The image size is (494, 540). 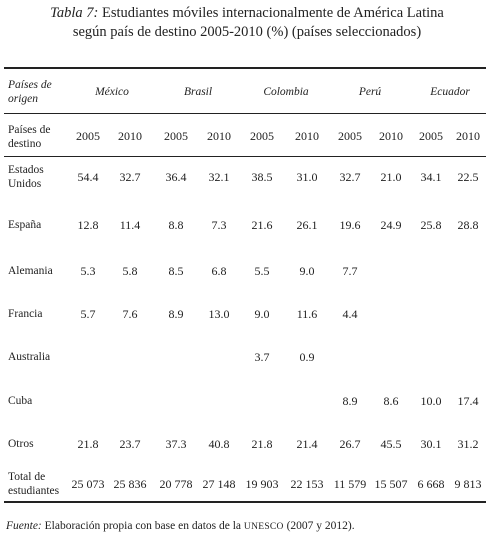 I want to click on table-cell: 36.4, so click(x=176, y=177).